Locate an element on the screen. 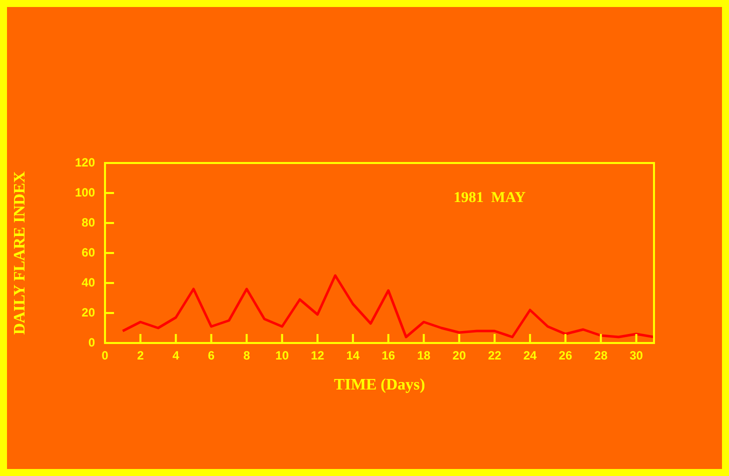  y-tick-label: 80 is located at coordinates (89, 222).